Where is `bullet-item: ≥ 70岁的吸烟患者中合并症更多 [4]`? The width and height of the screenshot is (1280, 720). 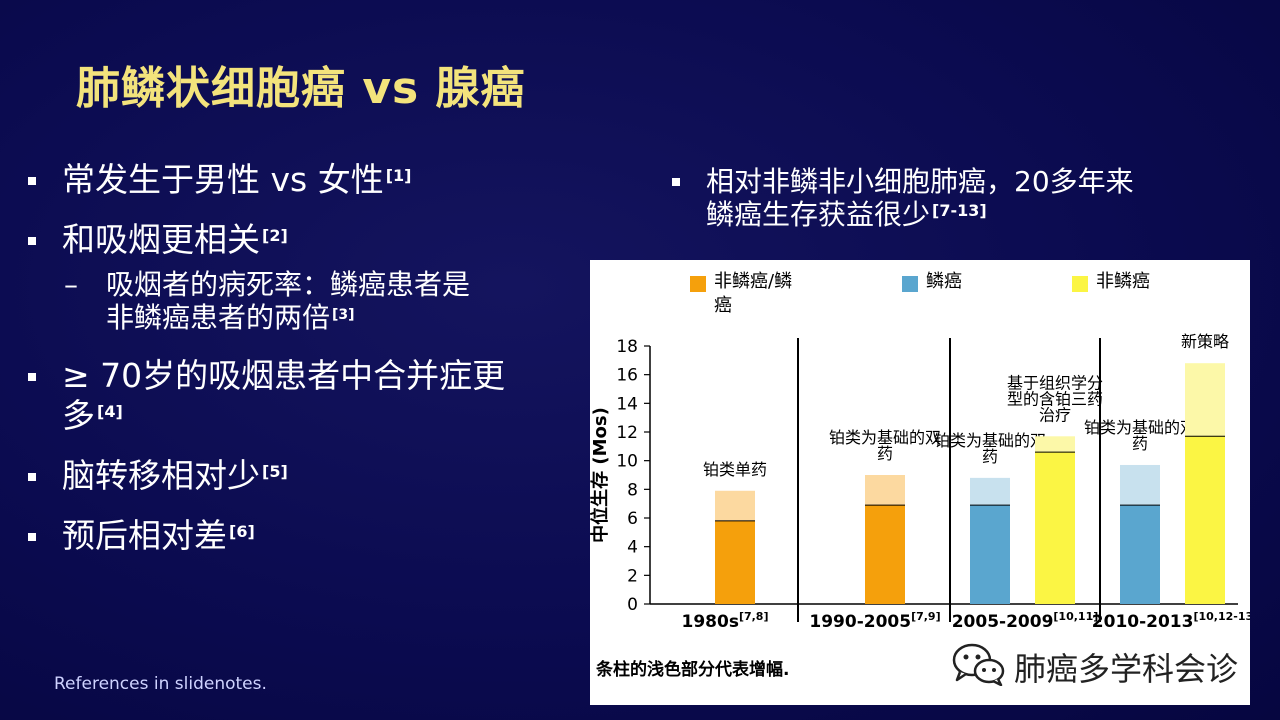 bullet-item: ≥ 70岁的吸烟患者中合并症更多 [4] is located at coordinates (279, 396).